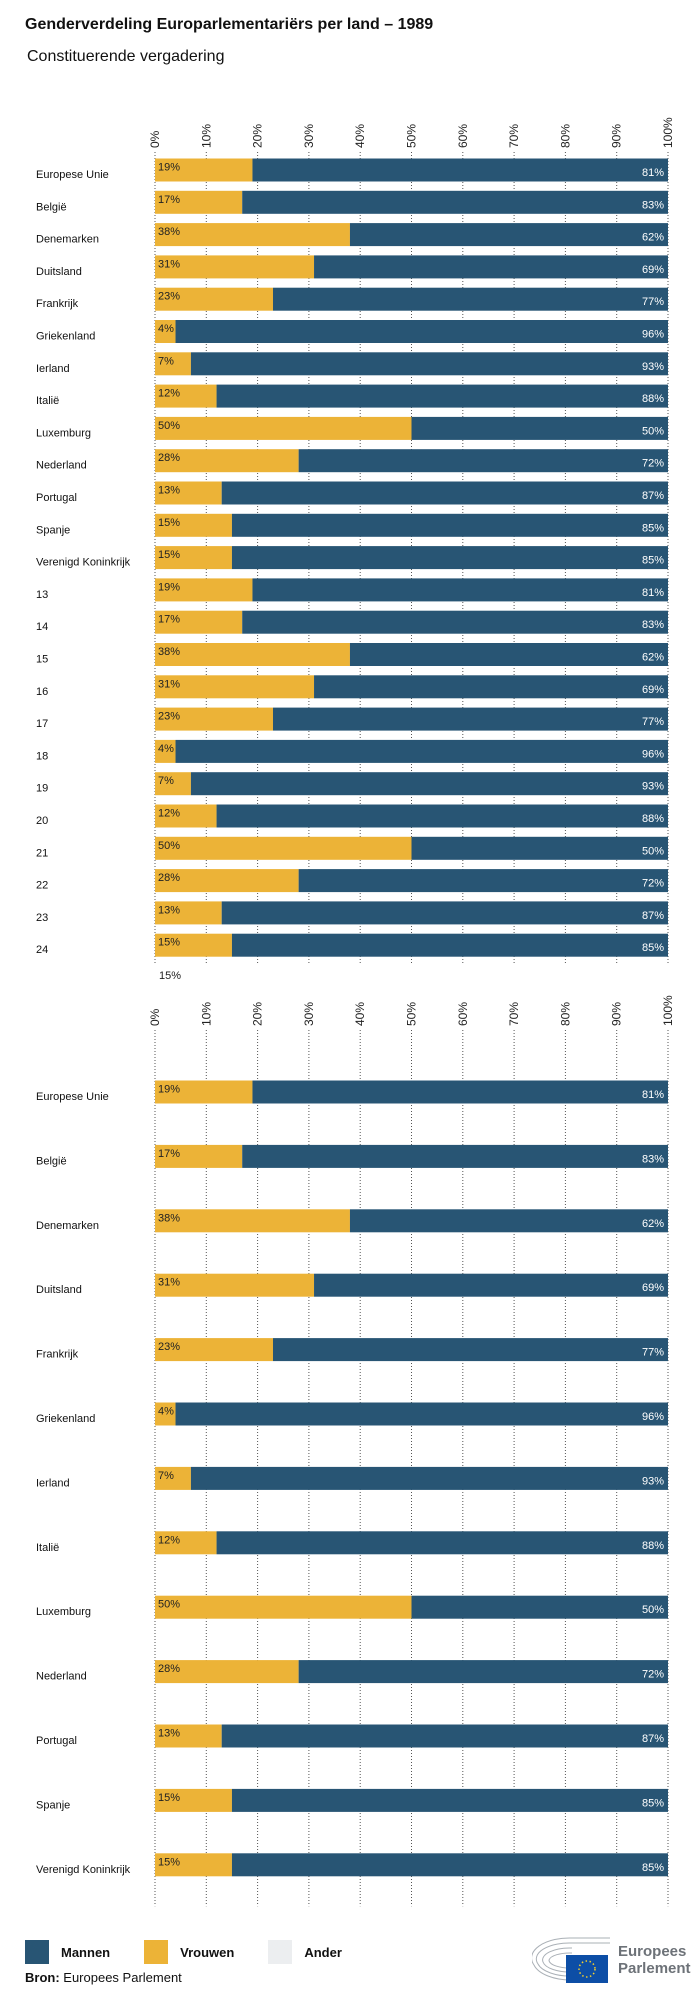 Image resolution: width=700 pixels, height=1993 pixels. What do you see at coordinates (86, 1952) in the screenshot?
I see `legend-label: Mannen` at bounding box center [86, 1952].